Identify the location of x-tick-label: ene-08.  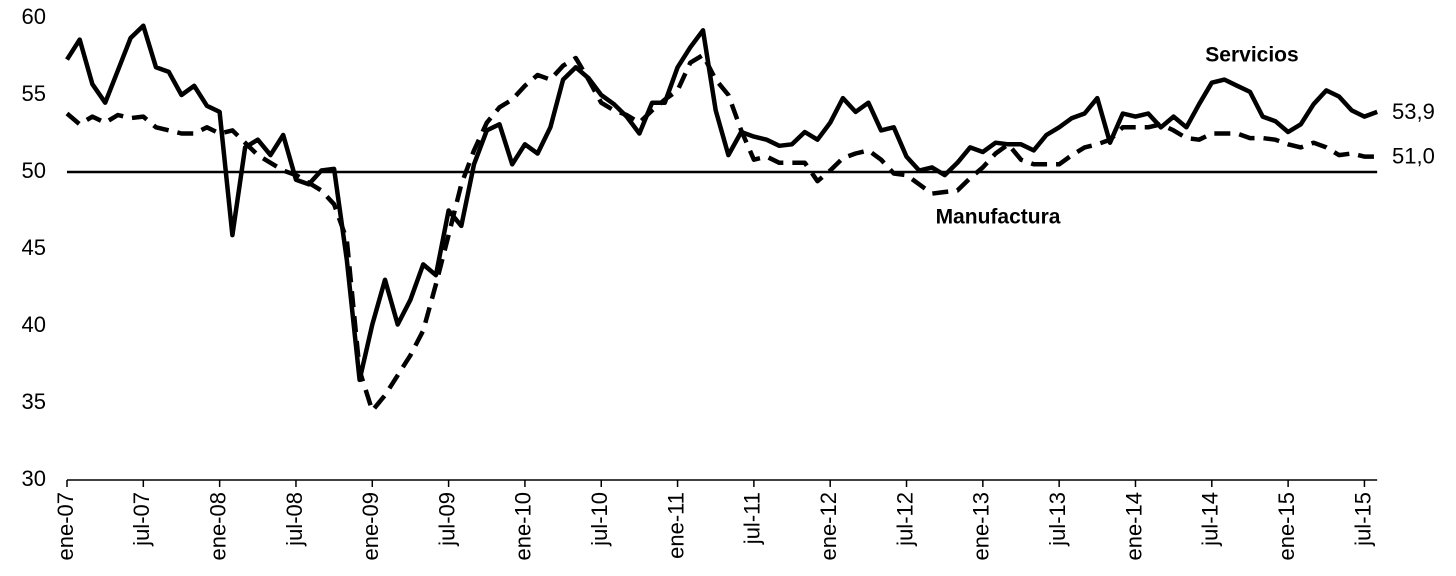
(217, 526).